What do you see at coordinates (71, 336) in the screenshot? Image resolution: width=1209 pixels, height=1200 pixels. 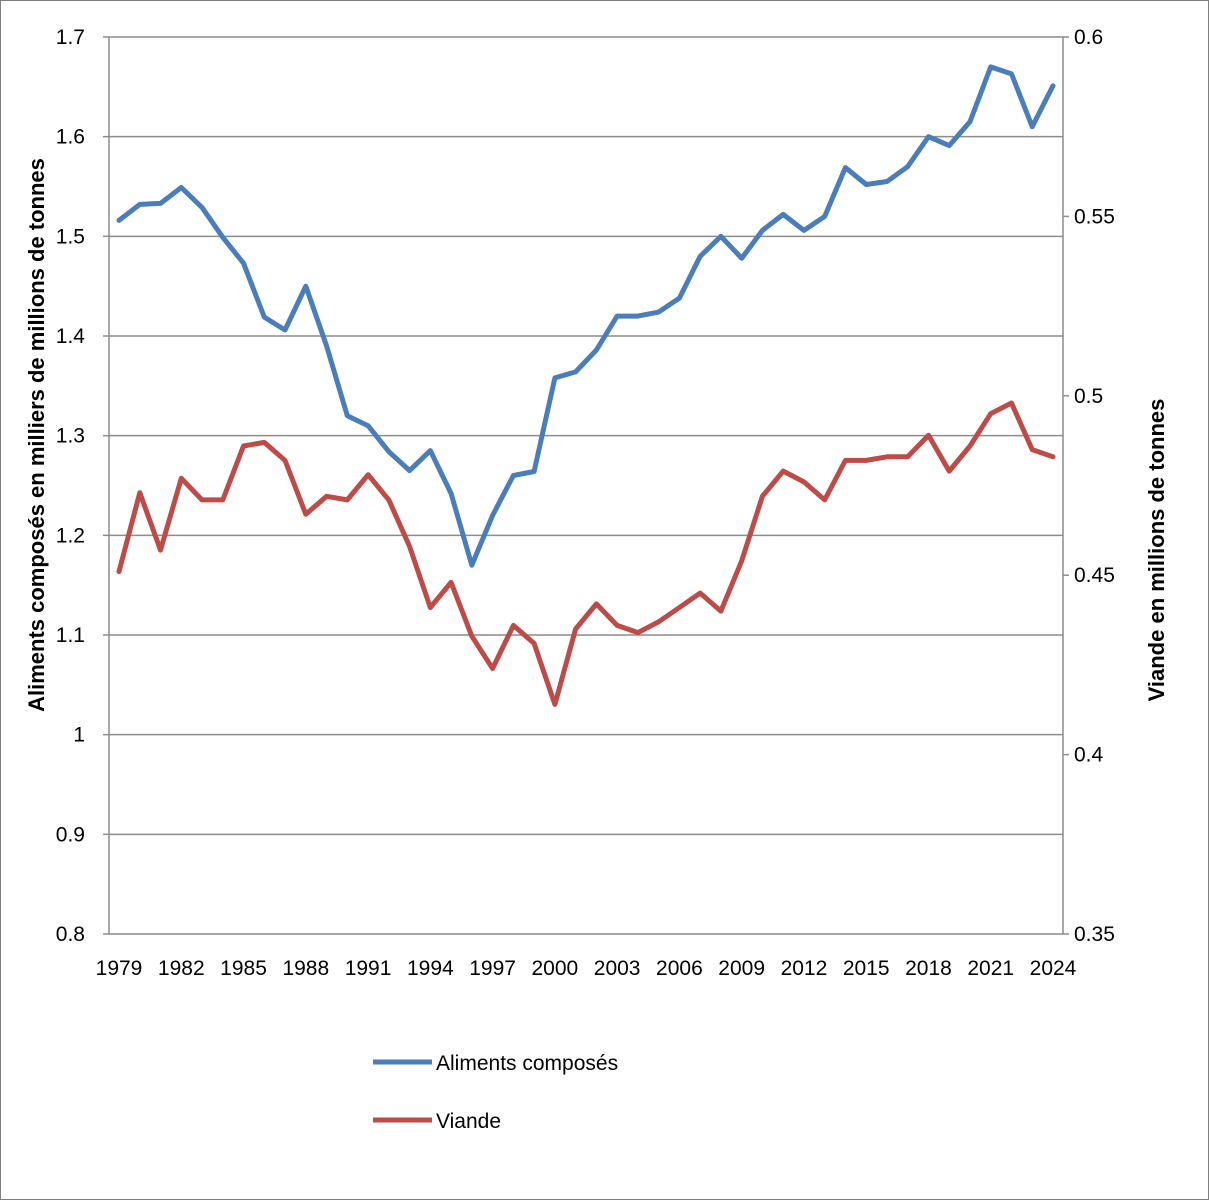 I see `left-tick-label: 1.4` at bounding box center [71, 336].